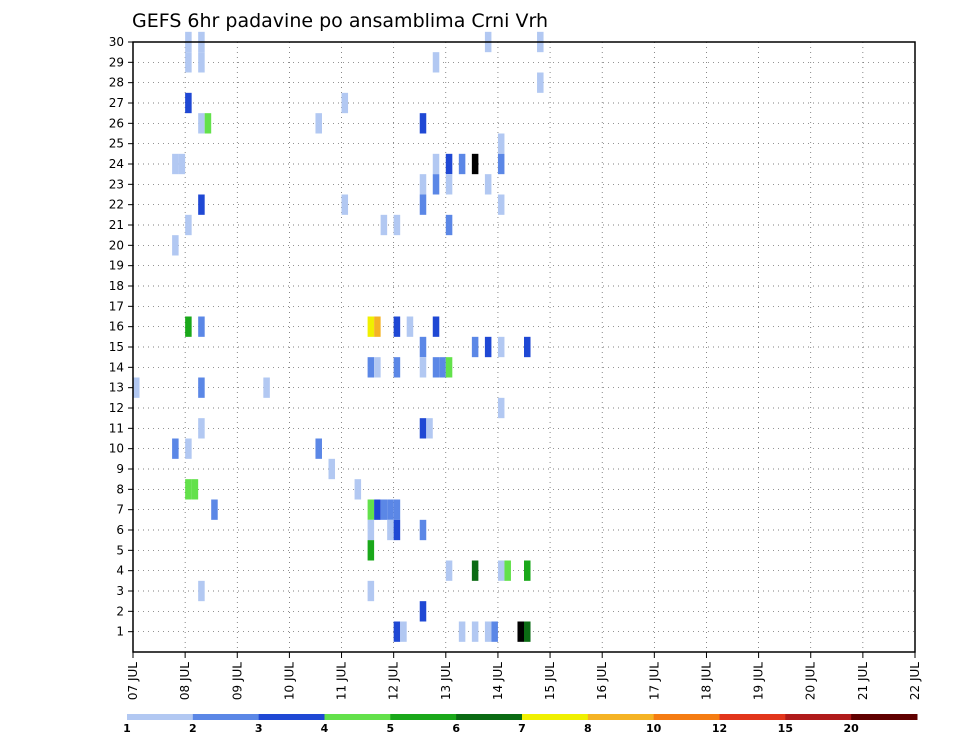 The image size is (960, 742). Describe the element at coordinates (116, 408) in the screenshot. I see `y-tick-label: 12` at that location.